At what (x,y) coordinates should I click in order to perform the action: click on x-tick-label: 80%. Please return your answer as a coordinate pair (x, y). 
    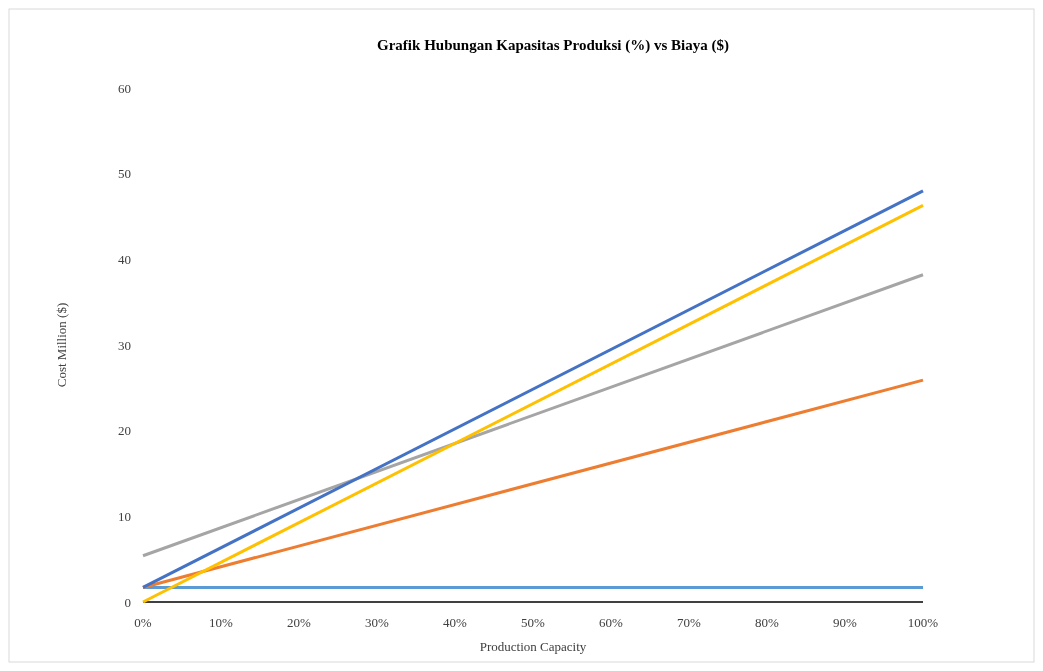
    Looking at the image, I should click on (767, 622).